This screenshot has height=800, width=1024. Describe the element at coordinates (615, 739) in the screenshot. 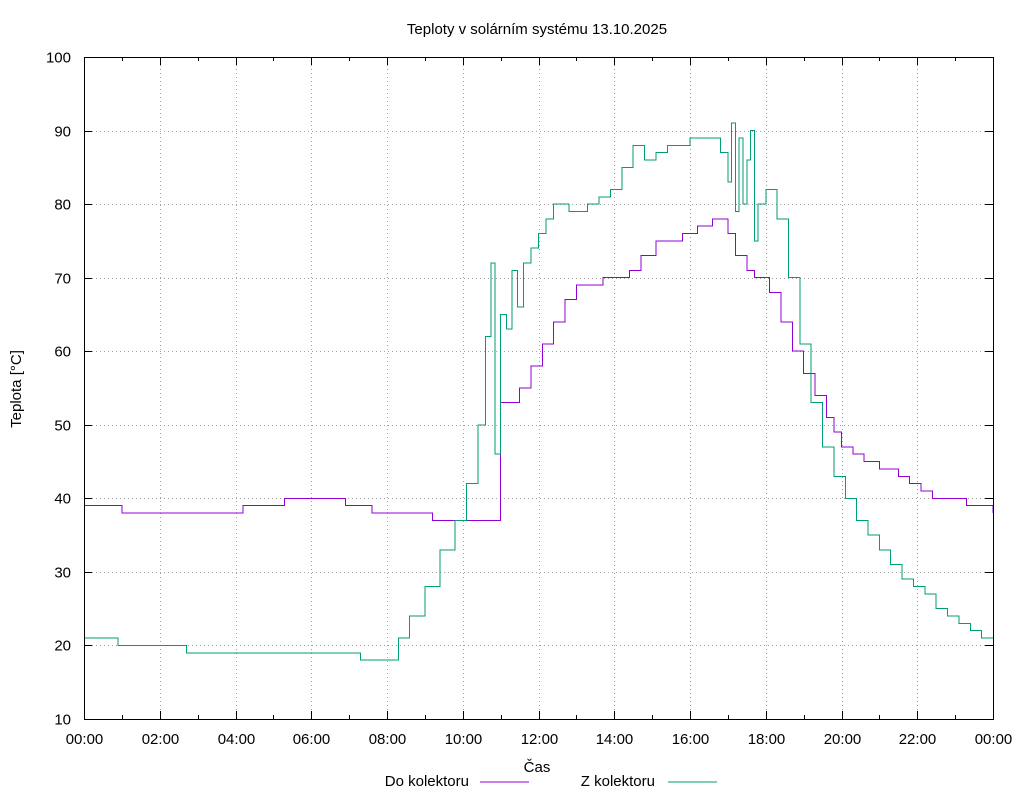

I see `x-tick-label: 14:00` at that location.